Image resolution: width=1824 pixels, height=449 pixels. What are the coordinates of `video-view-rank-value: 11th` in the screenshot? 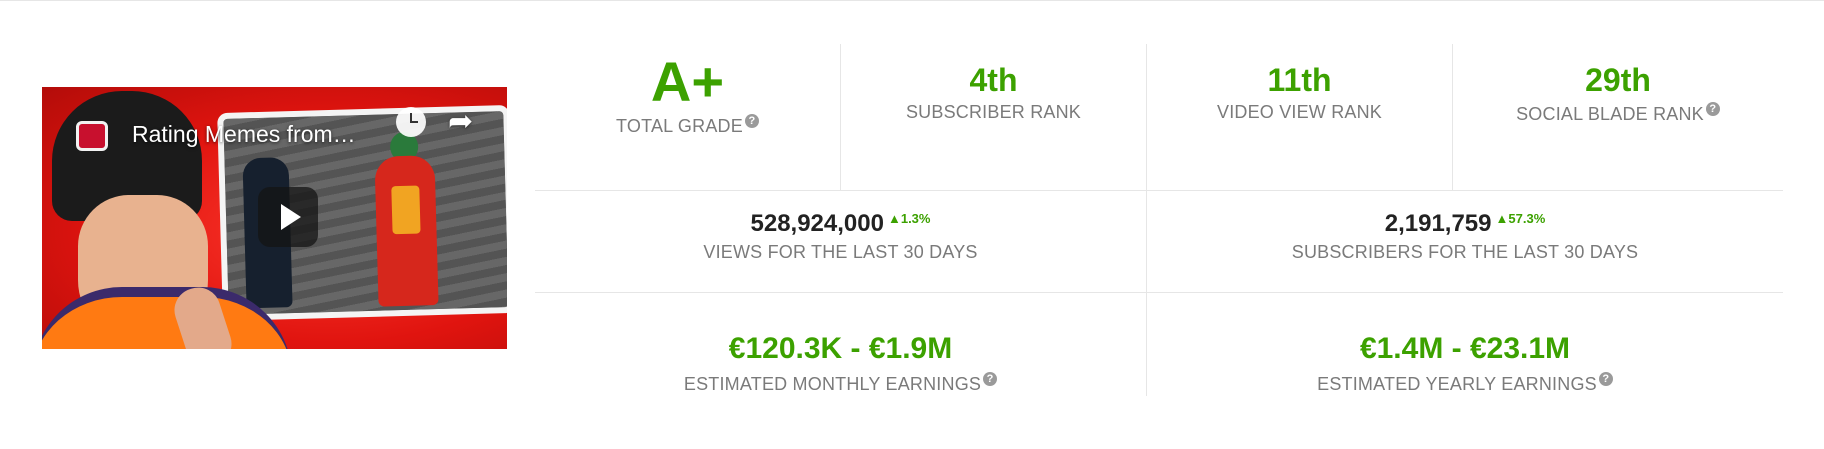 It's located at (1299, 80).